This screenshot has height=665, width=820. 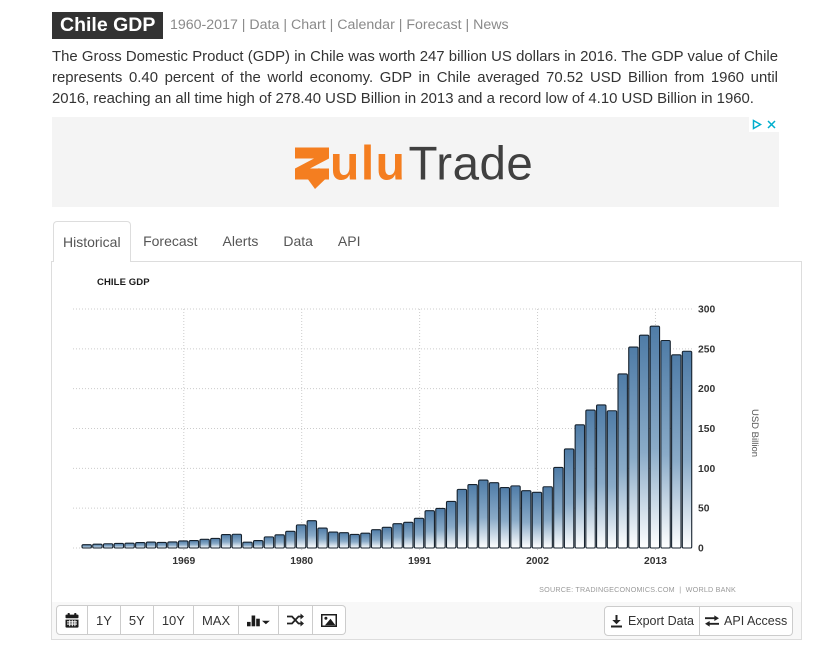 What do you see at coordinates (655, 561) in the screenshot?
I see `svg-text: 2013` at bounding box center [655, 561].